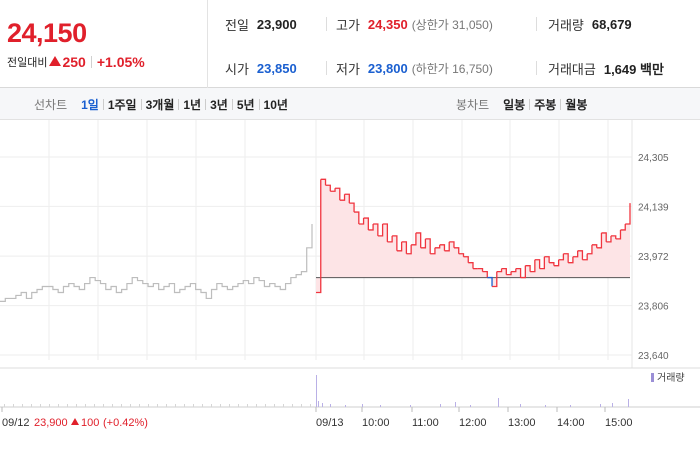  I want to click on open-price: 시가 23,850, so click(261, 68).